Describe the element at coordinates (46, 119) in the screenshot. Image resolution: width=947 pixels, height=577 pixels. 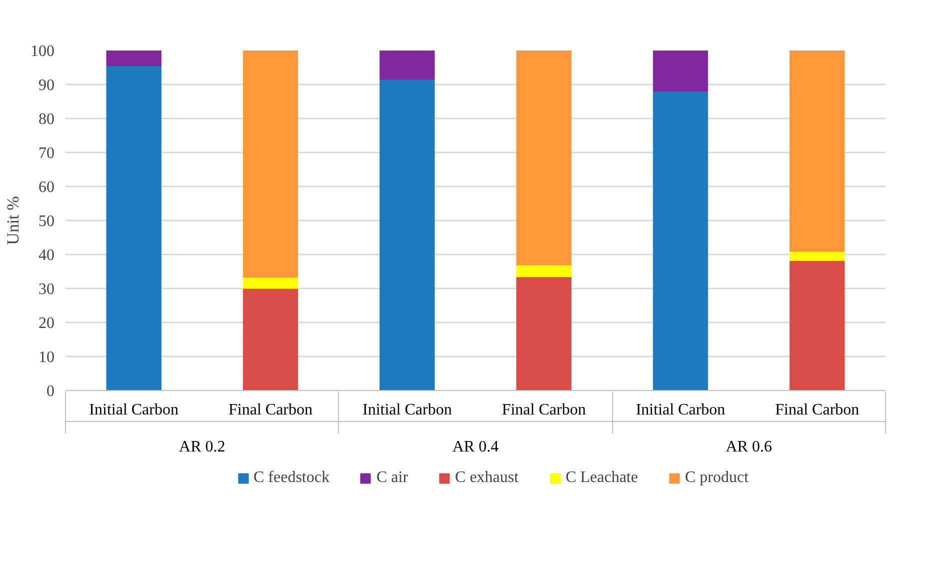
I see `y-tick-label: 80` at that location.